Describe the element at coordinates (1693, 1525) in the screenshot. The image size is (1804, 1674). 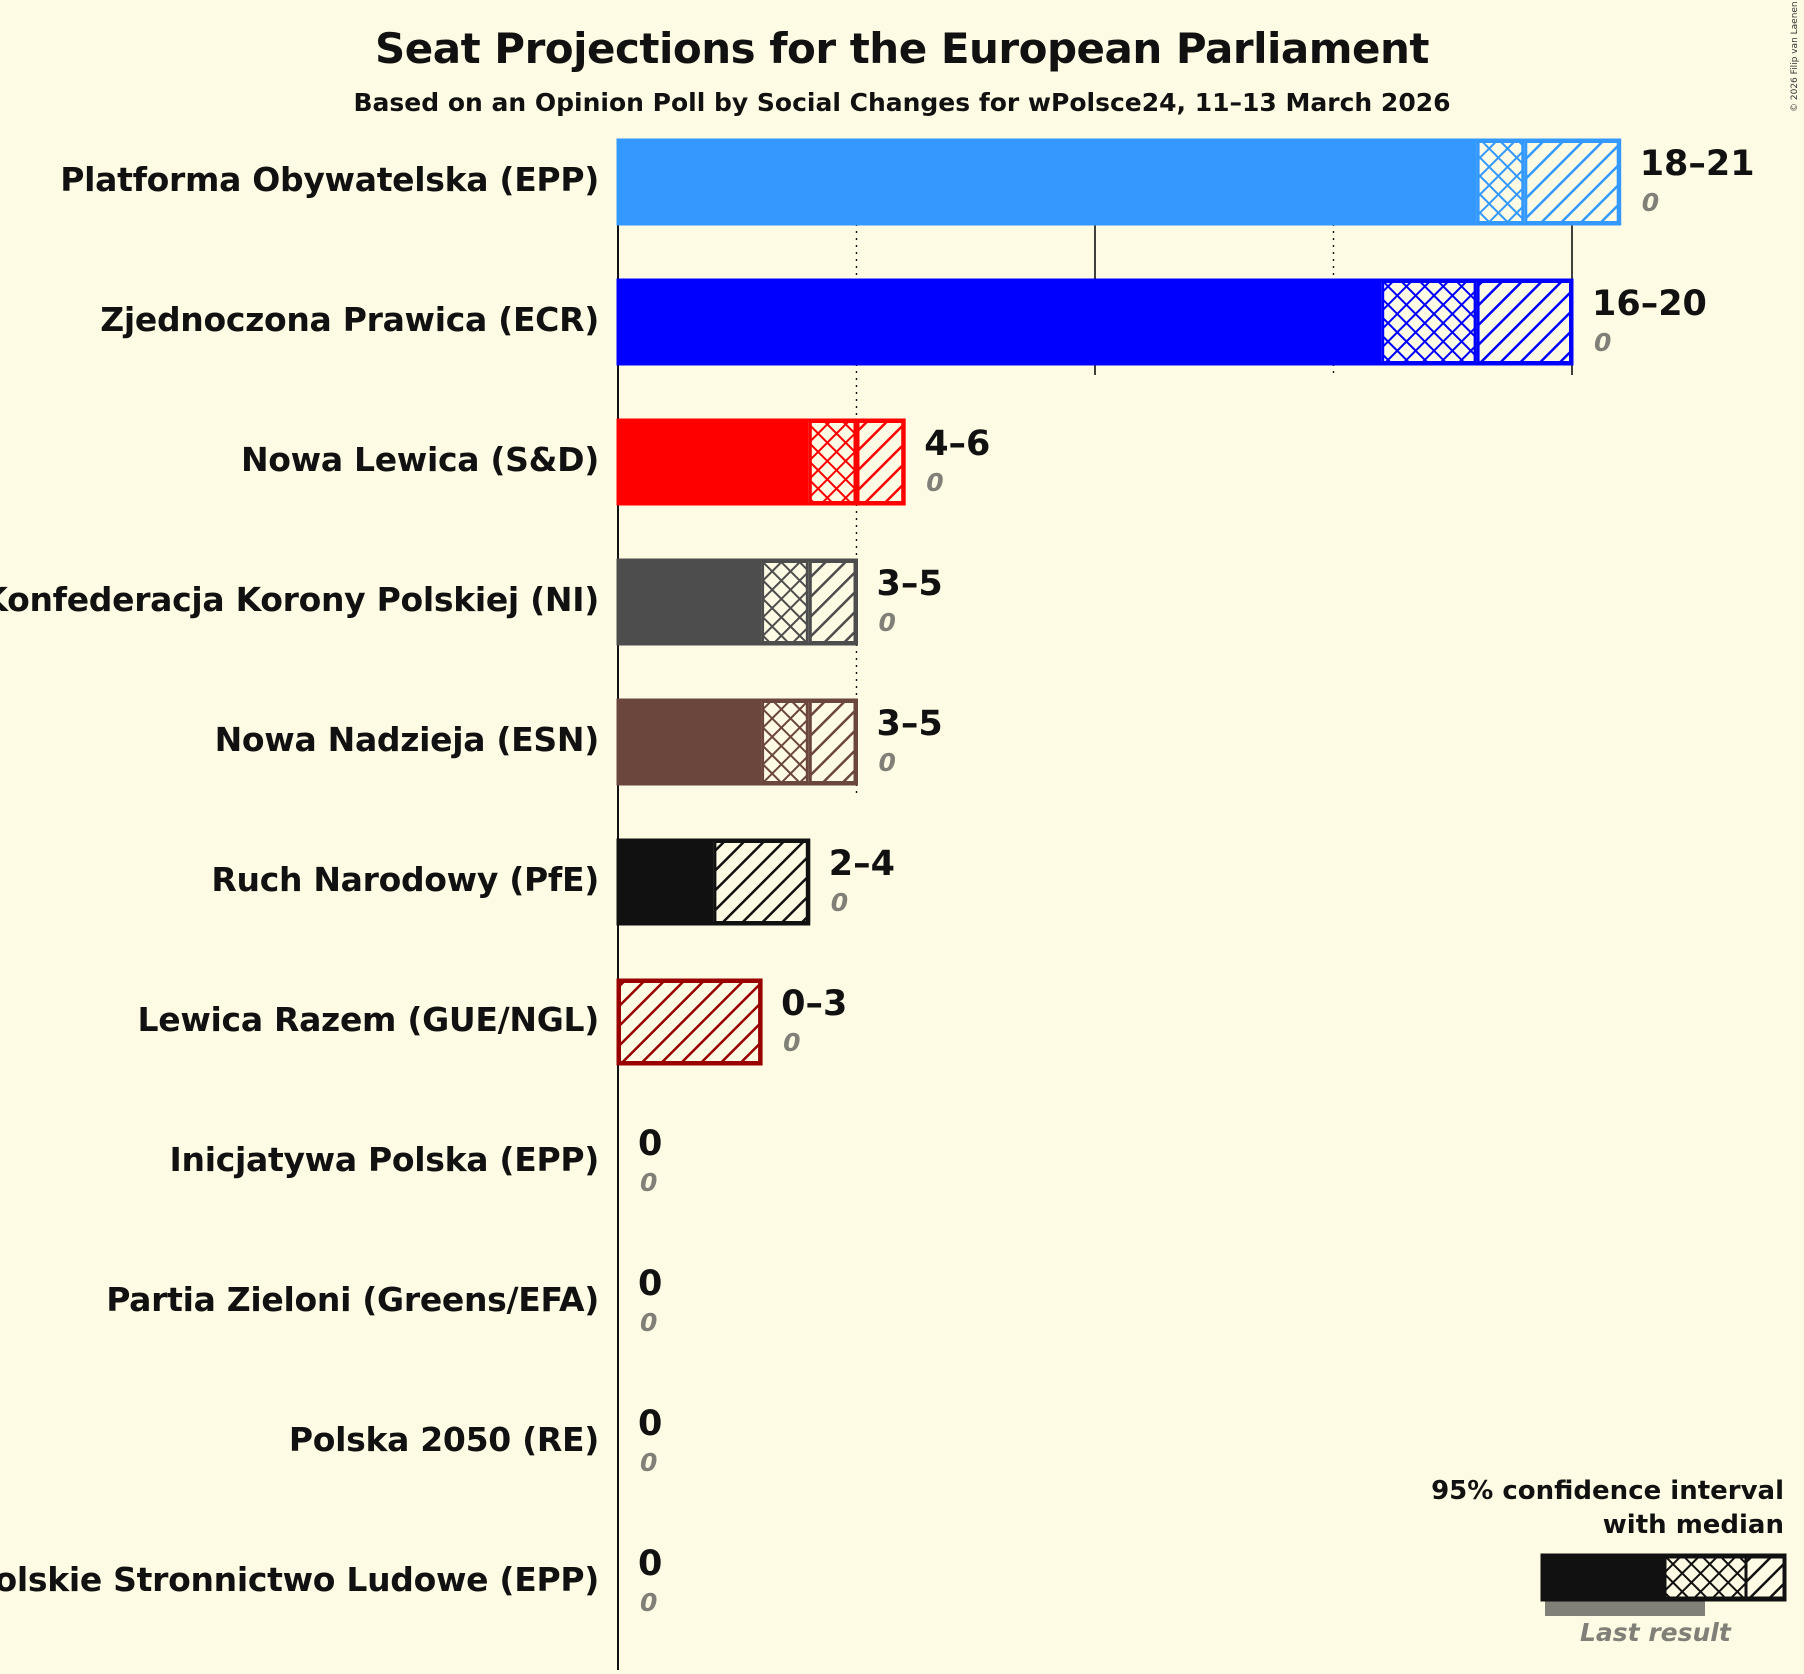
I see `legend-title-line2: with median` at that location.